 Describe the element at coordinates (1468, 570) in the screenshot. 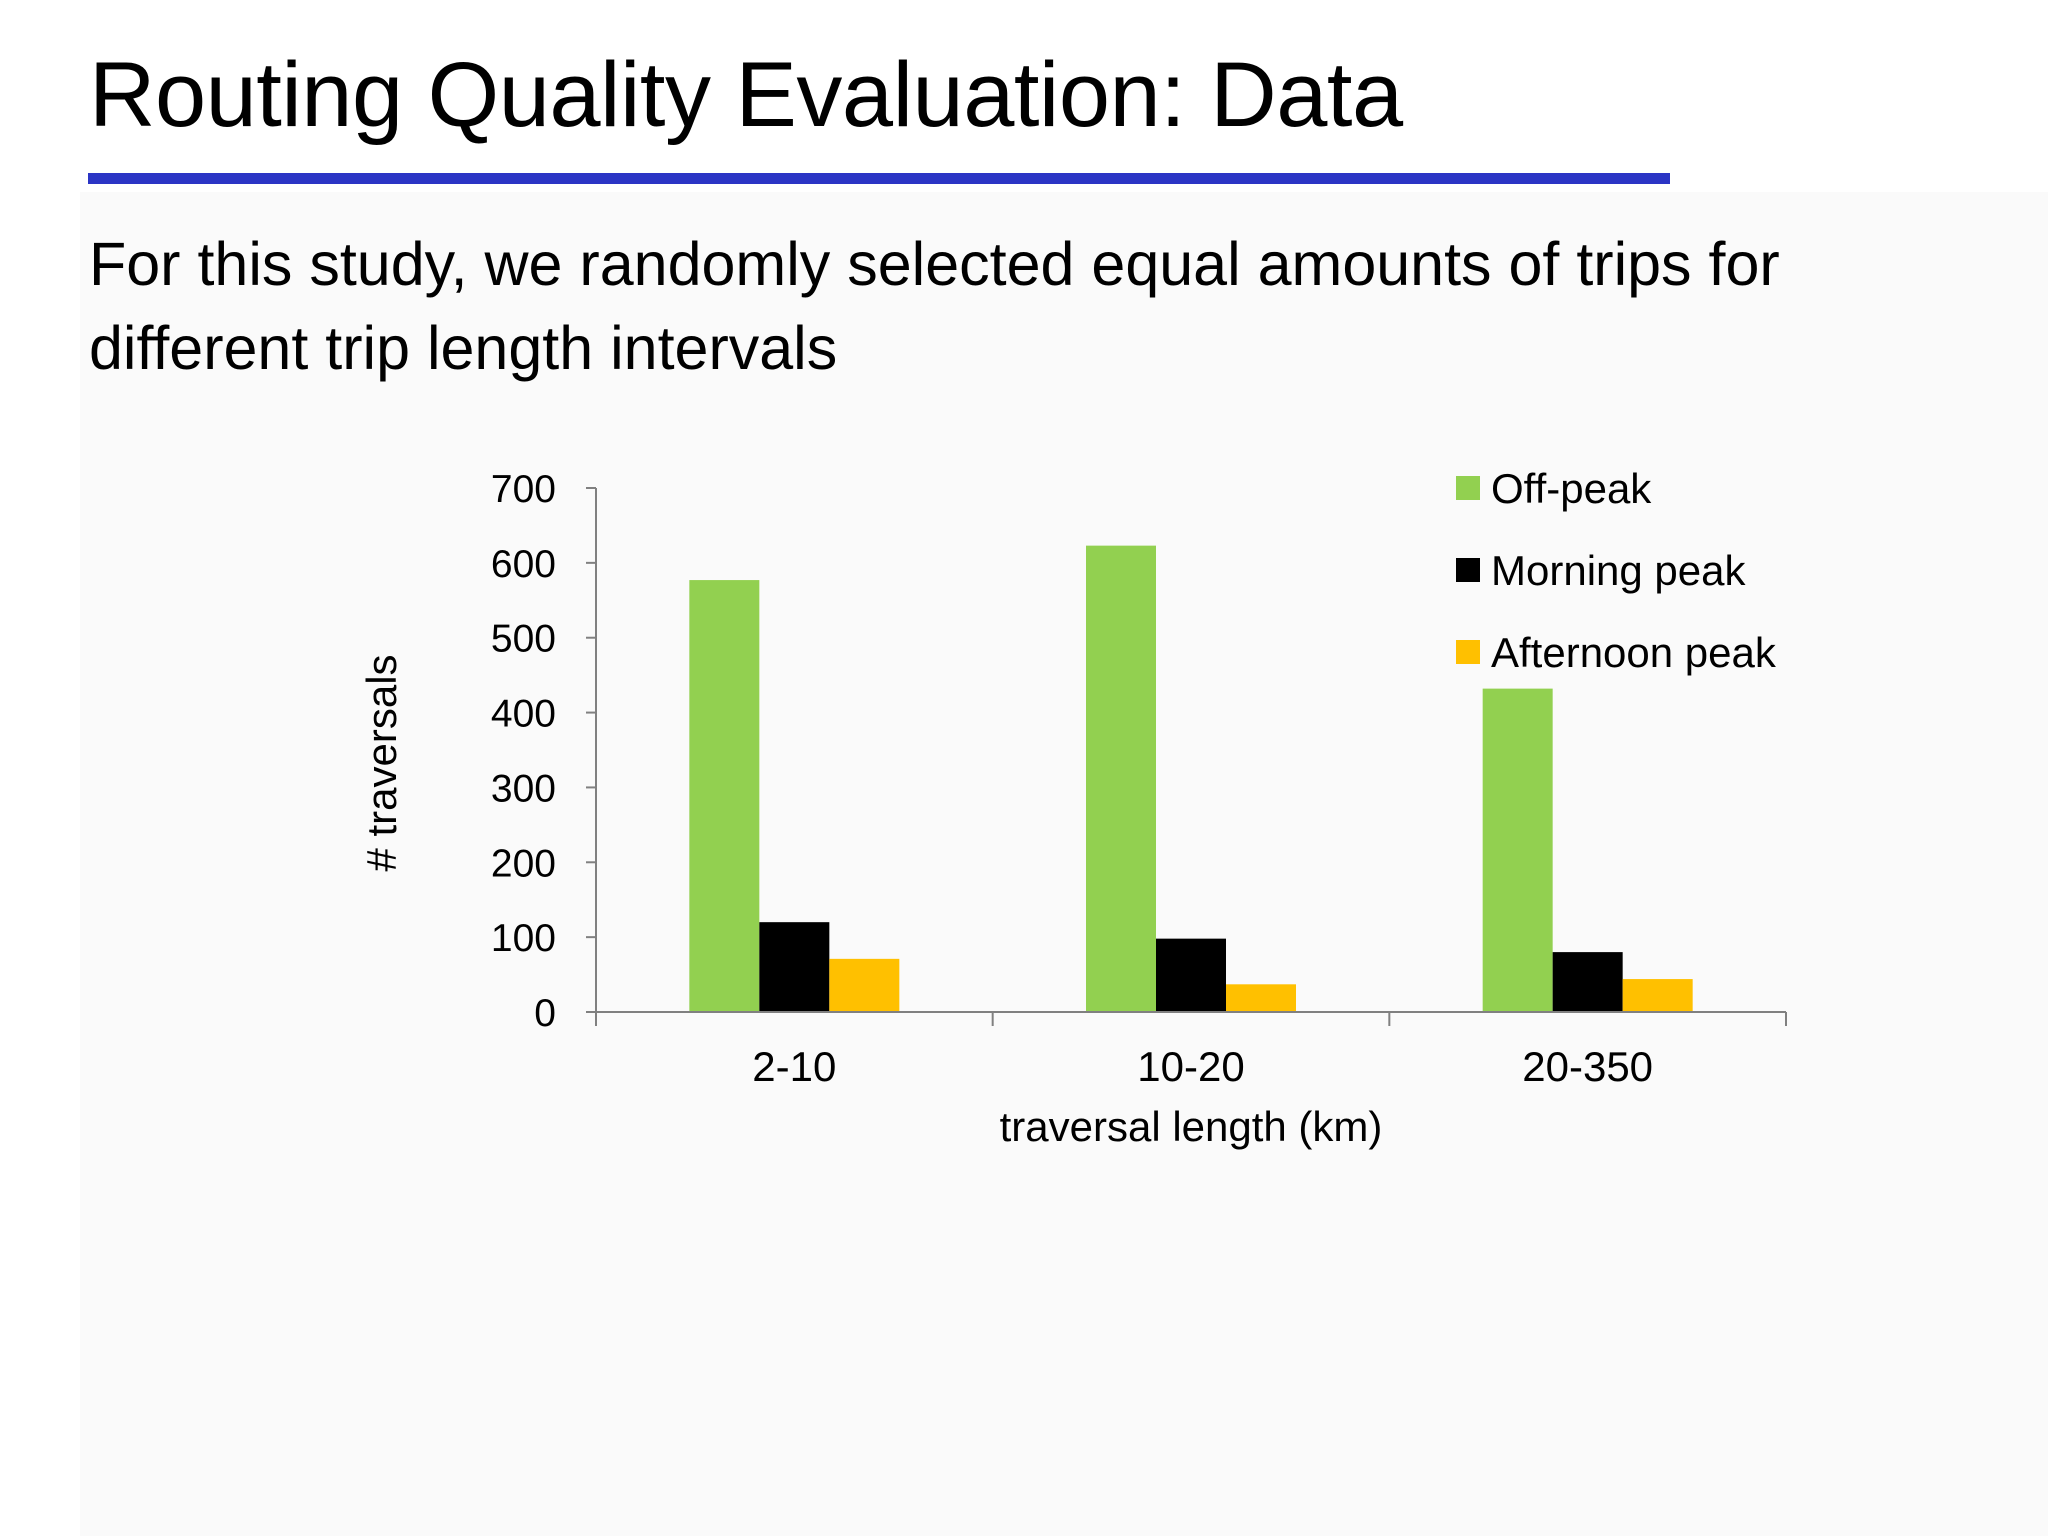

I see `legend-swatch-morning-peak` at that location.